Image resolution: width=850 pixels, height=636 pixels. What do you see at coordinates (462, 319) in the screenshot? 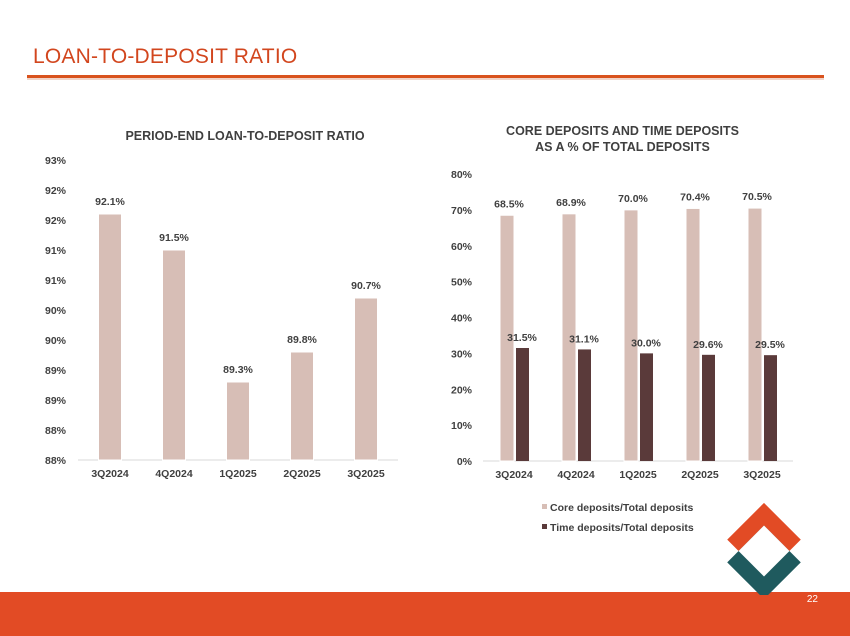
I see `right-y-tick-label: 40%` at bounding box center [462, 319].